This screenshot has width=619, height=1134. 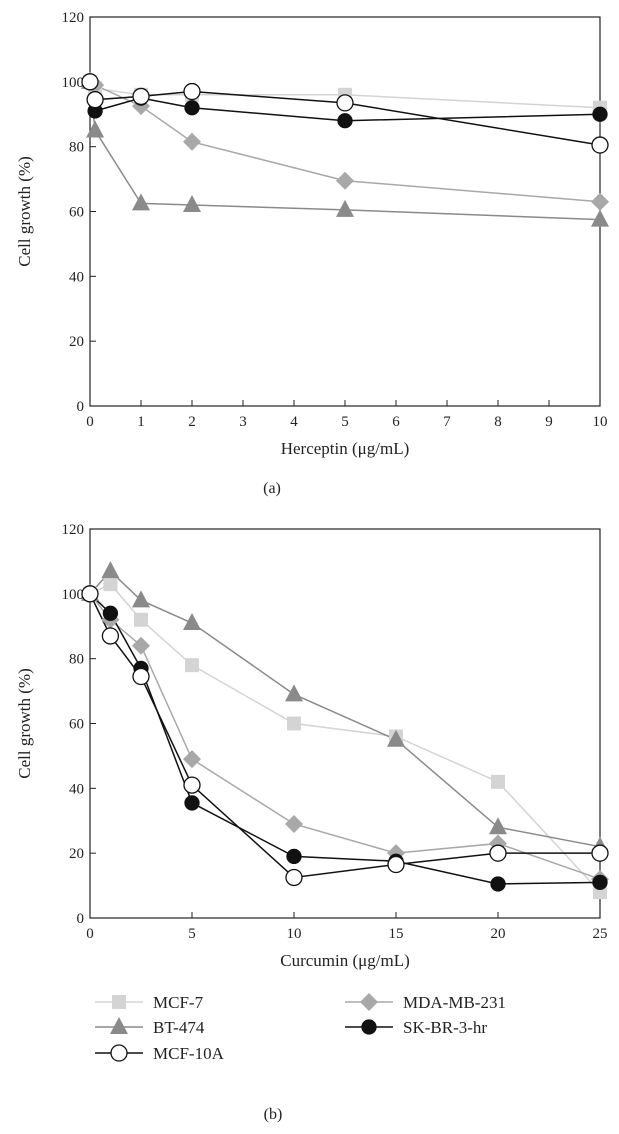 I want to click on chart-a-ytick-label: 100, so click(x=73, y=83).